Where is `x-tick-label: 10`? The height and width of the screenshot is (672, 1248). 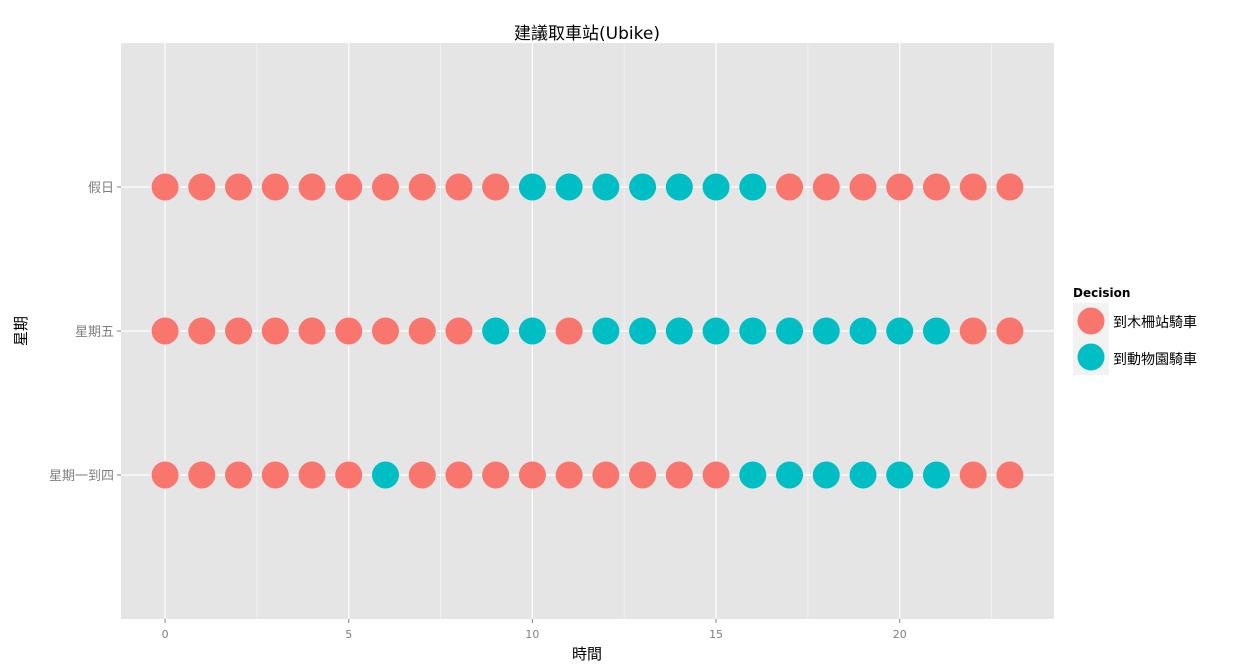 x-tick-label: 10 is located at coordinates (532, 634).